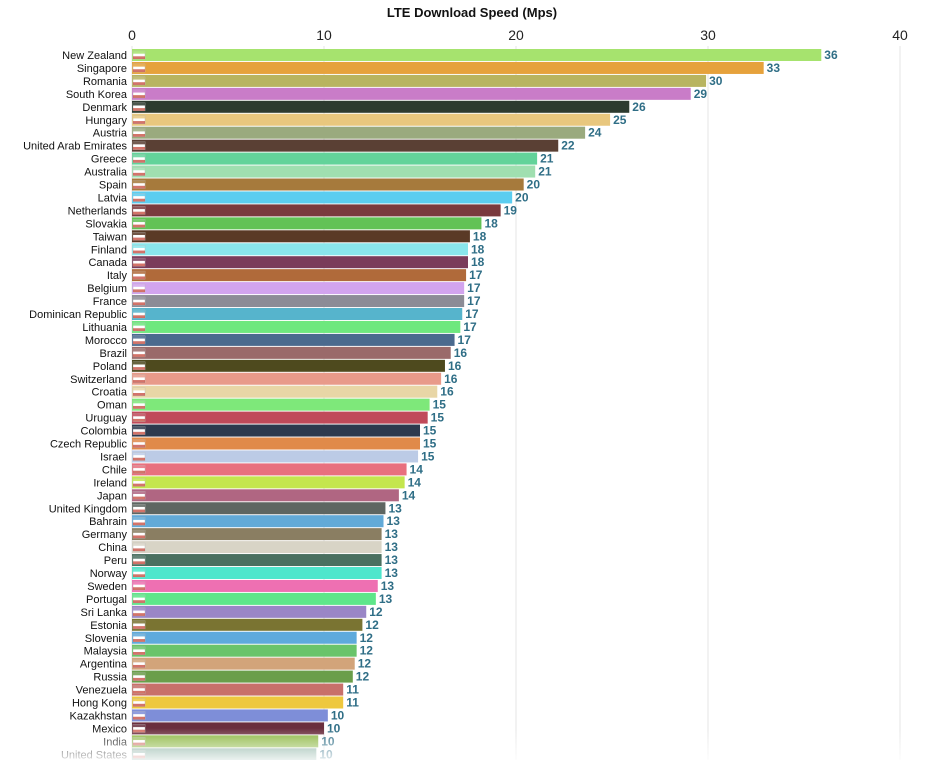 The image size is (935, 760). I want to click on bar-france, so click(298, 301).